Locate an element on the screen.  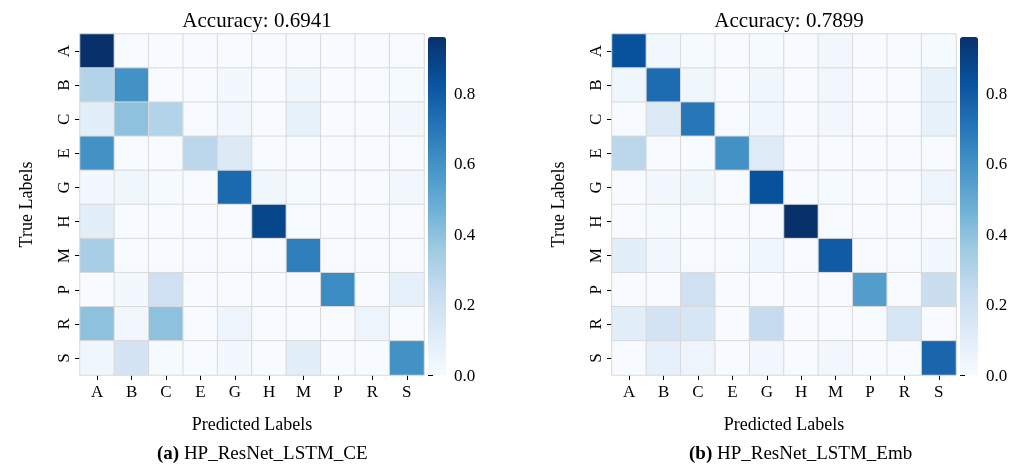
chart-title: Accuracy: 0.7899 is located at coordinates (789, 19).